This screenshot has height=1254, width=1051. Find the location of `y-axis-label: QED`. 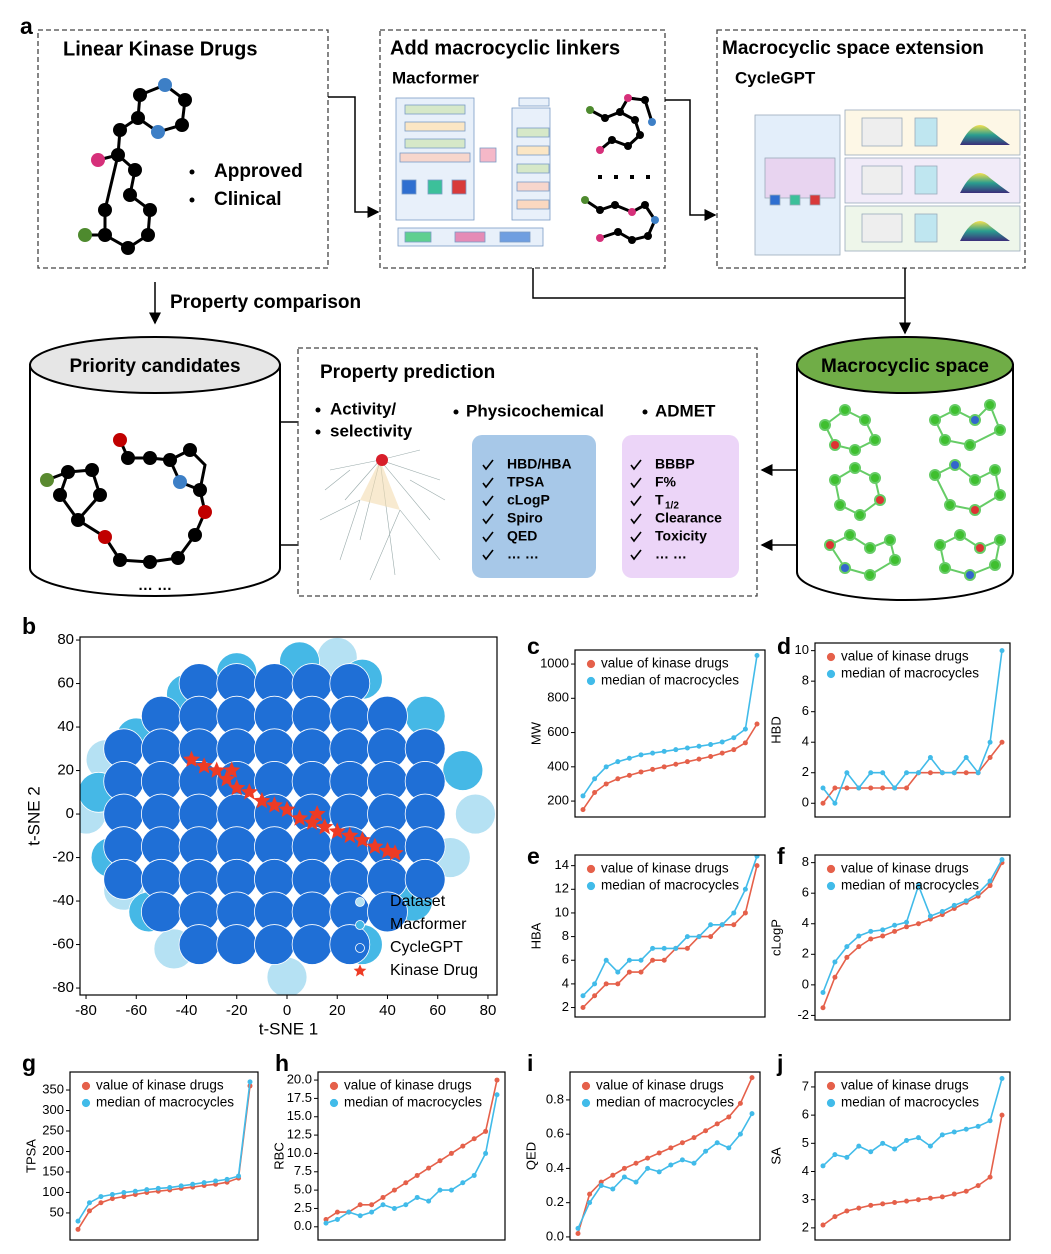

y-axis-label: QED is located at coordinates (530, 1156).